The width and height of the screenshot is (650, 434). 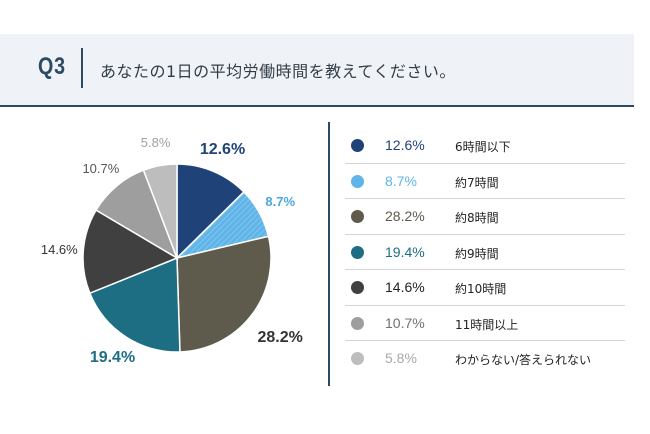 I want to click on header-divider, so click(x=82, y=68).